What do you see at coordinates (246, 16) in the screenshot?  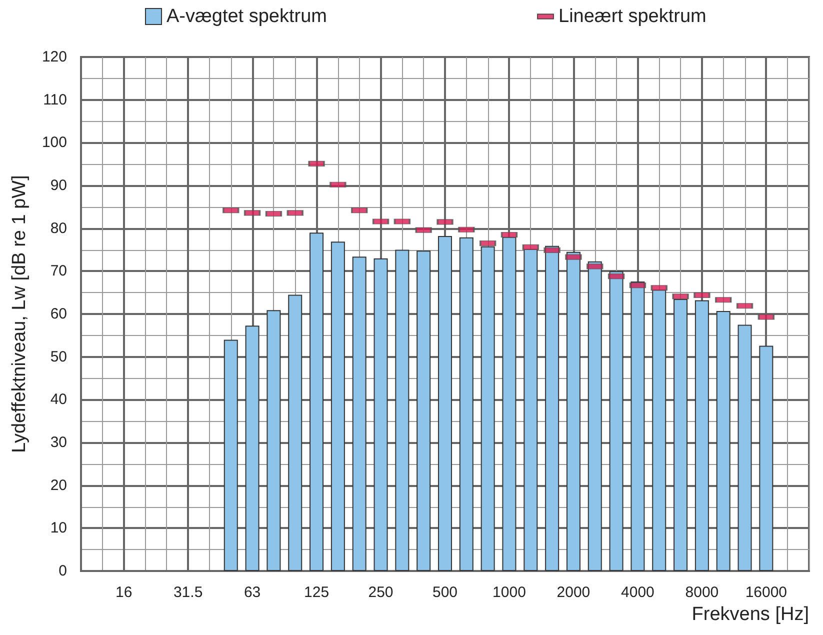 I see `legend-label: A-vægtet spektrum` at bounding box center [246, 16].